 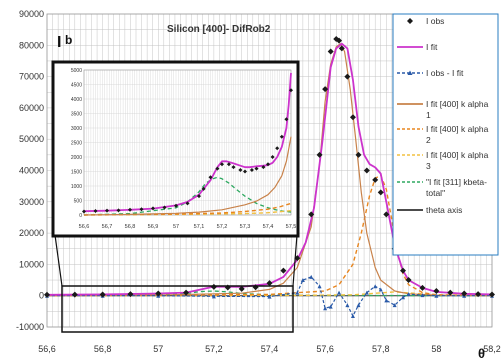 I want to click on legend-label: I fit [400] k alpha, so click(x=457, y=104).